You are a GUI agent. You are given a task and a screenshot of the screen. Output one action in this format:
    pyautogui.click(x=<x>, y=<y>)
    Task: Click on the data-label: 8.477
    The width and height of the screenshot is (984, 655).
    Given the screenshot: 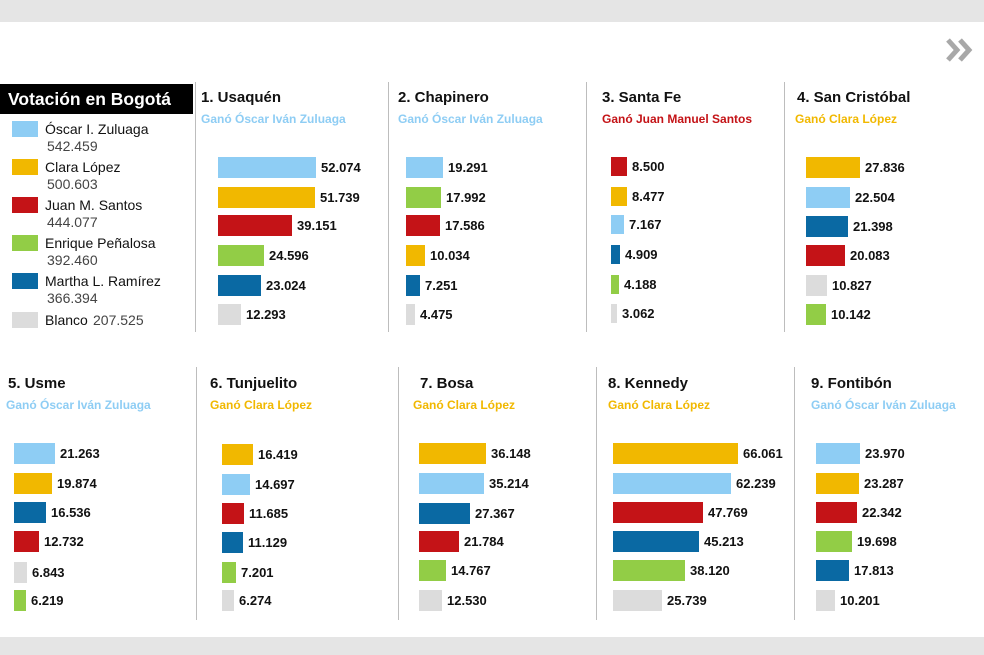 What is the action you would take?
    pyautogui.click(x=648, y=196)
    